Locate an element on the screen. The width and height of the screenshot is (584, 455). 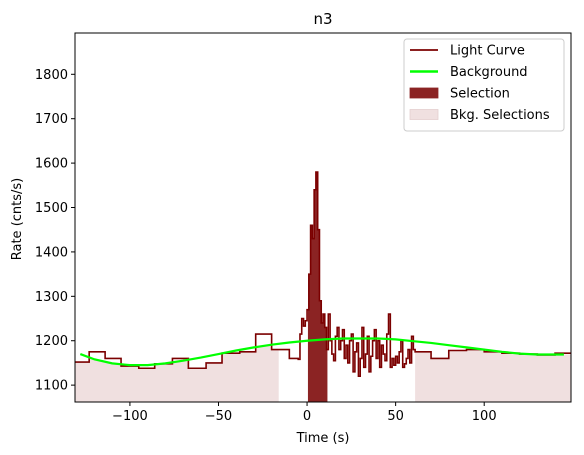
background-curve is located at coordinates (321, 352).